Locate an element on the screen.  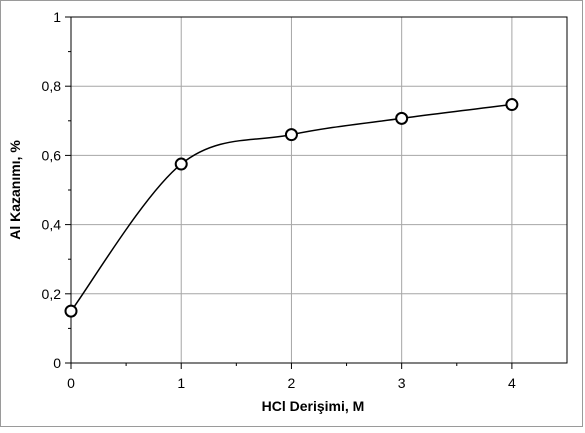
x-tick-label: 0 is located at coordinates (71, 383).